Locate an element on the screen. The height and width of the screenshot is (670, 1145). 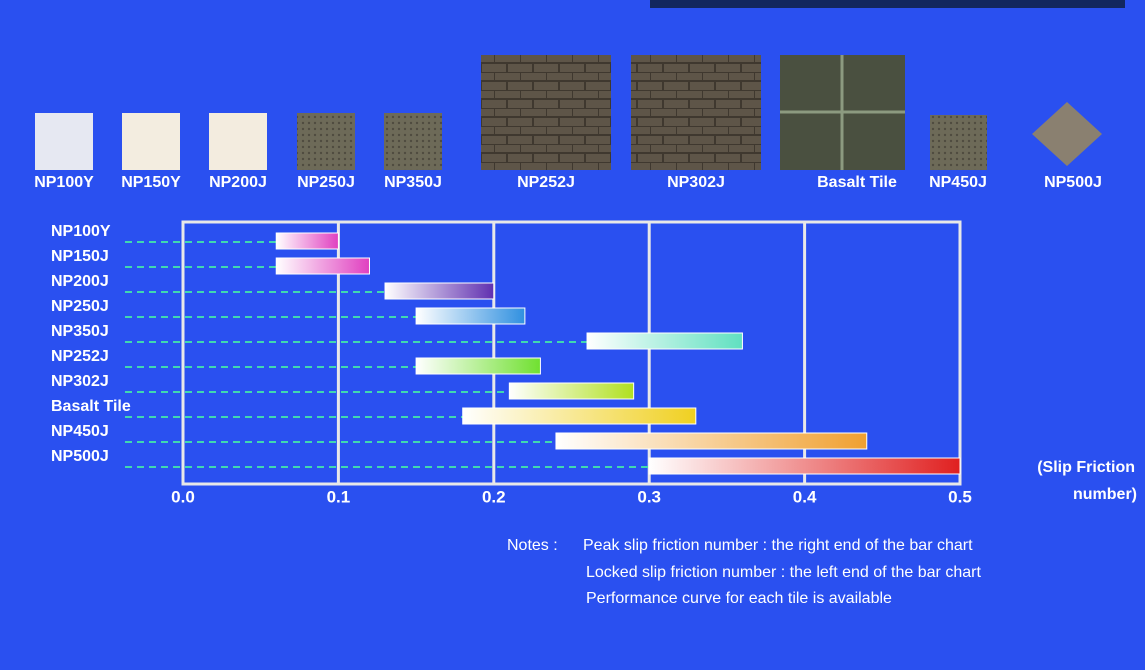
y-tick-label: NP150J is located at coordinates (80, 256).